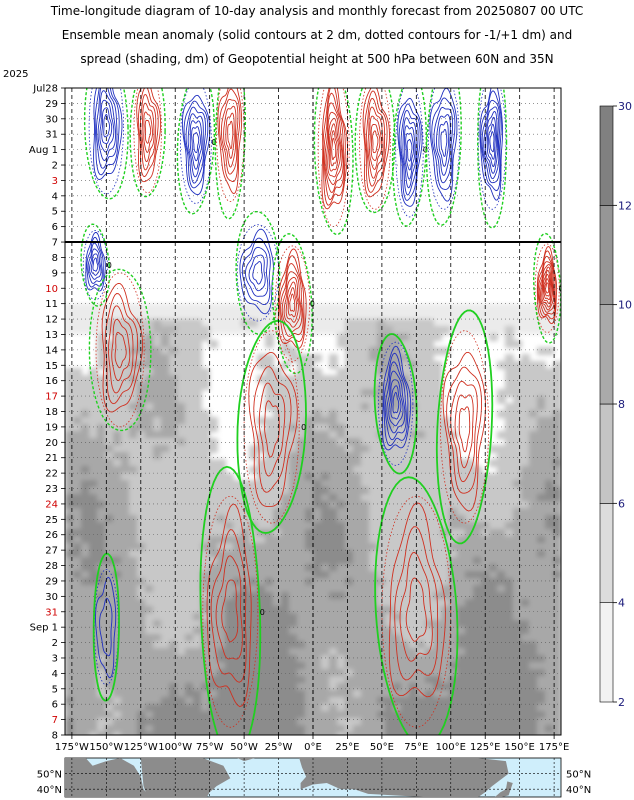 The width and height of the screenshot is (634, 800). Describe the element at coordinates (55, 643) in the screenshot. I see `y-tick-label: 2` at that location.